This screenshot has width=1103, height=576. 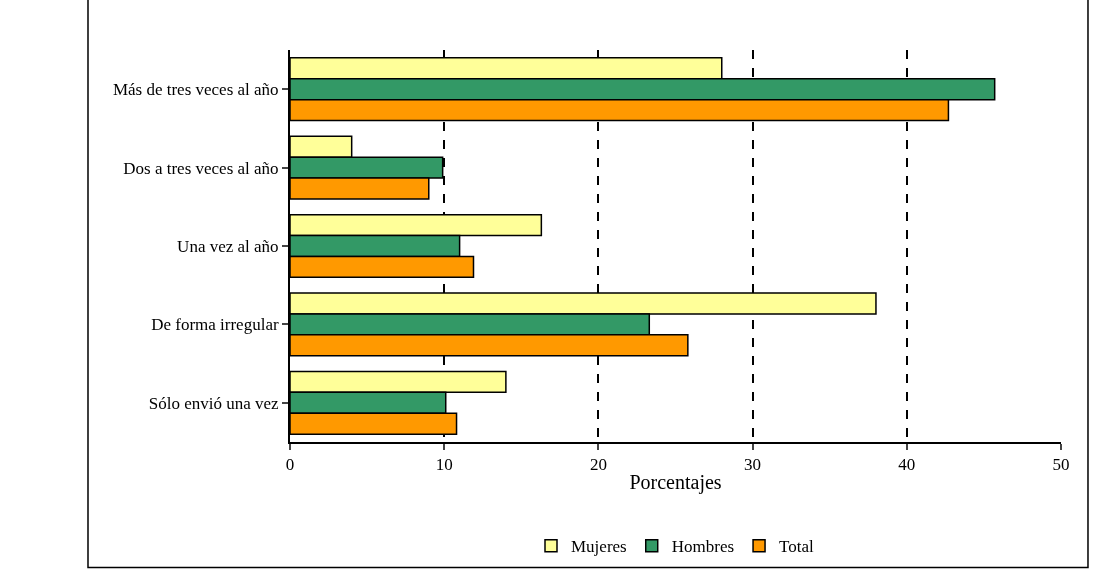 What do you see at coordinates (753, 465) in the screenshot?
I see `x-tick-label: 30` at bounding box center [753, 465].